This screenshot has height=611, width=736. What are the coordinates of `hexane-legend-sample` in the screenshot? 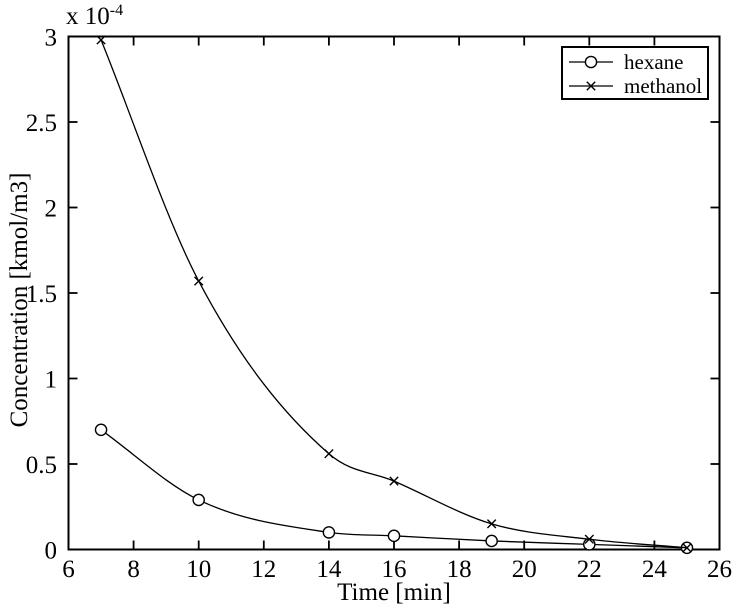 It's located at (591, 62).